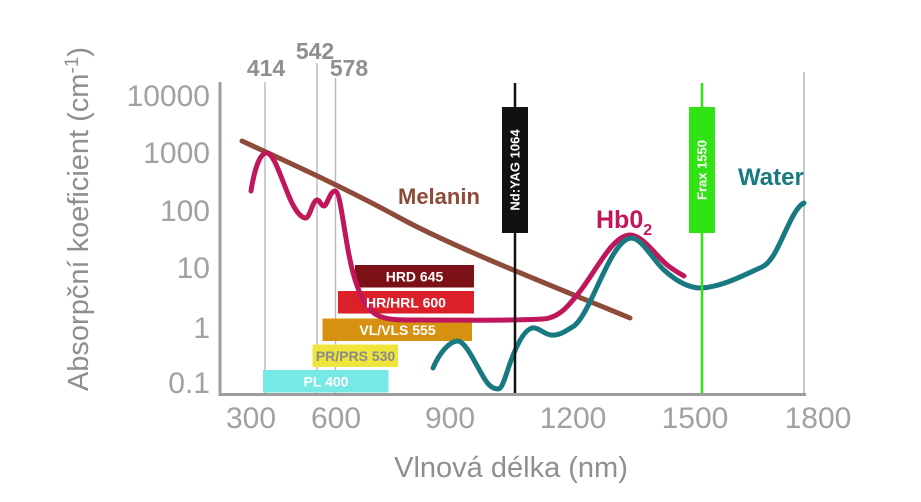  I want to click on x-tick-900: 900, so click(450, 418).